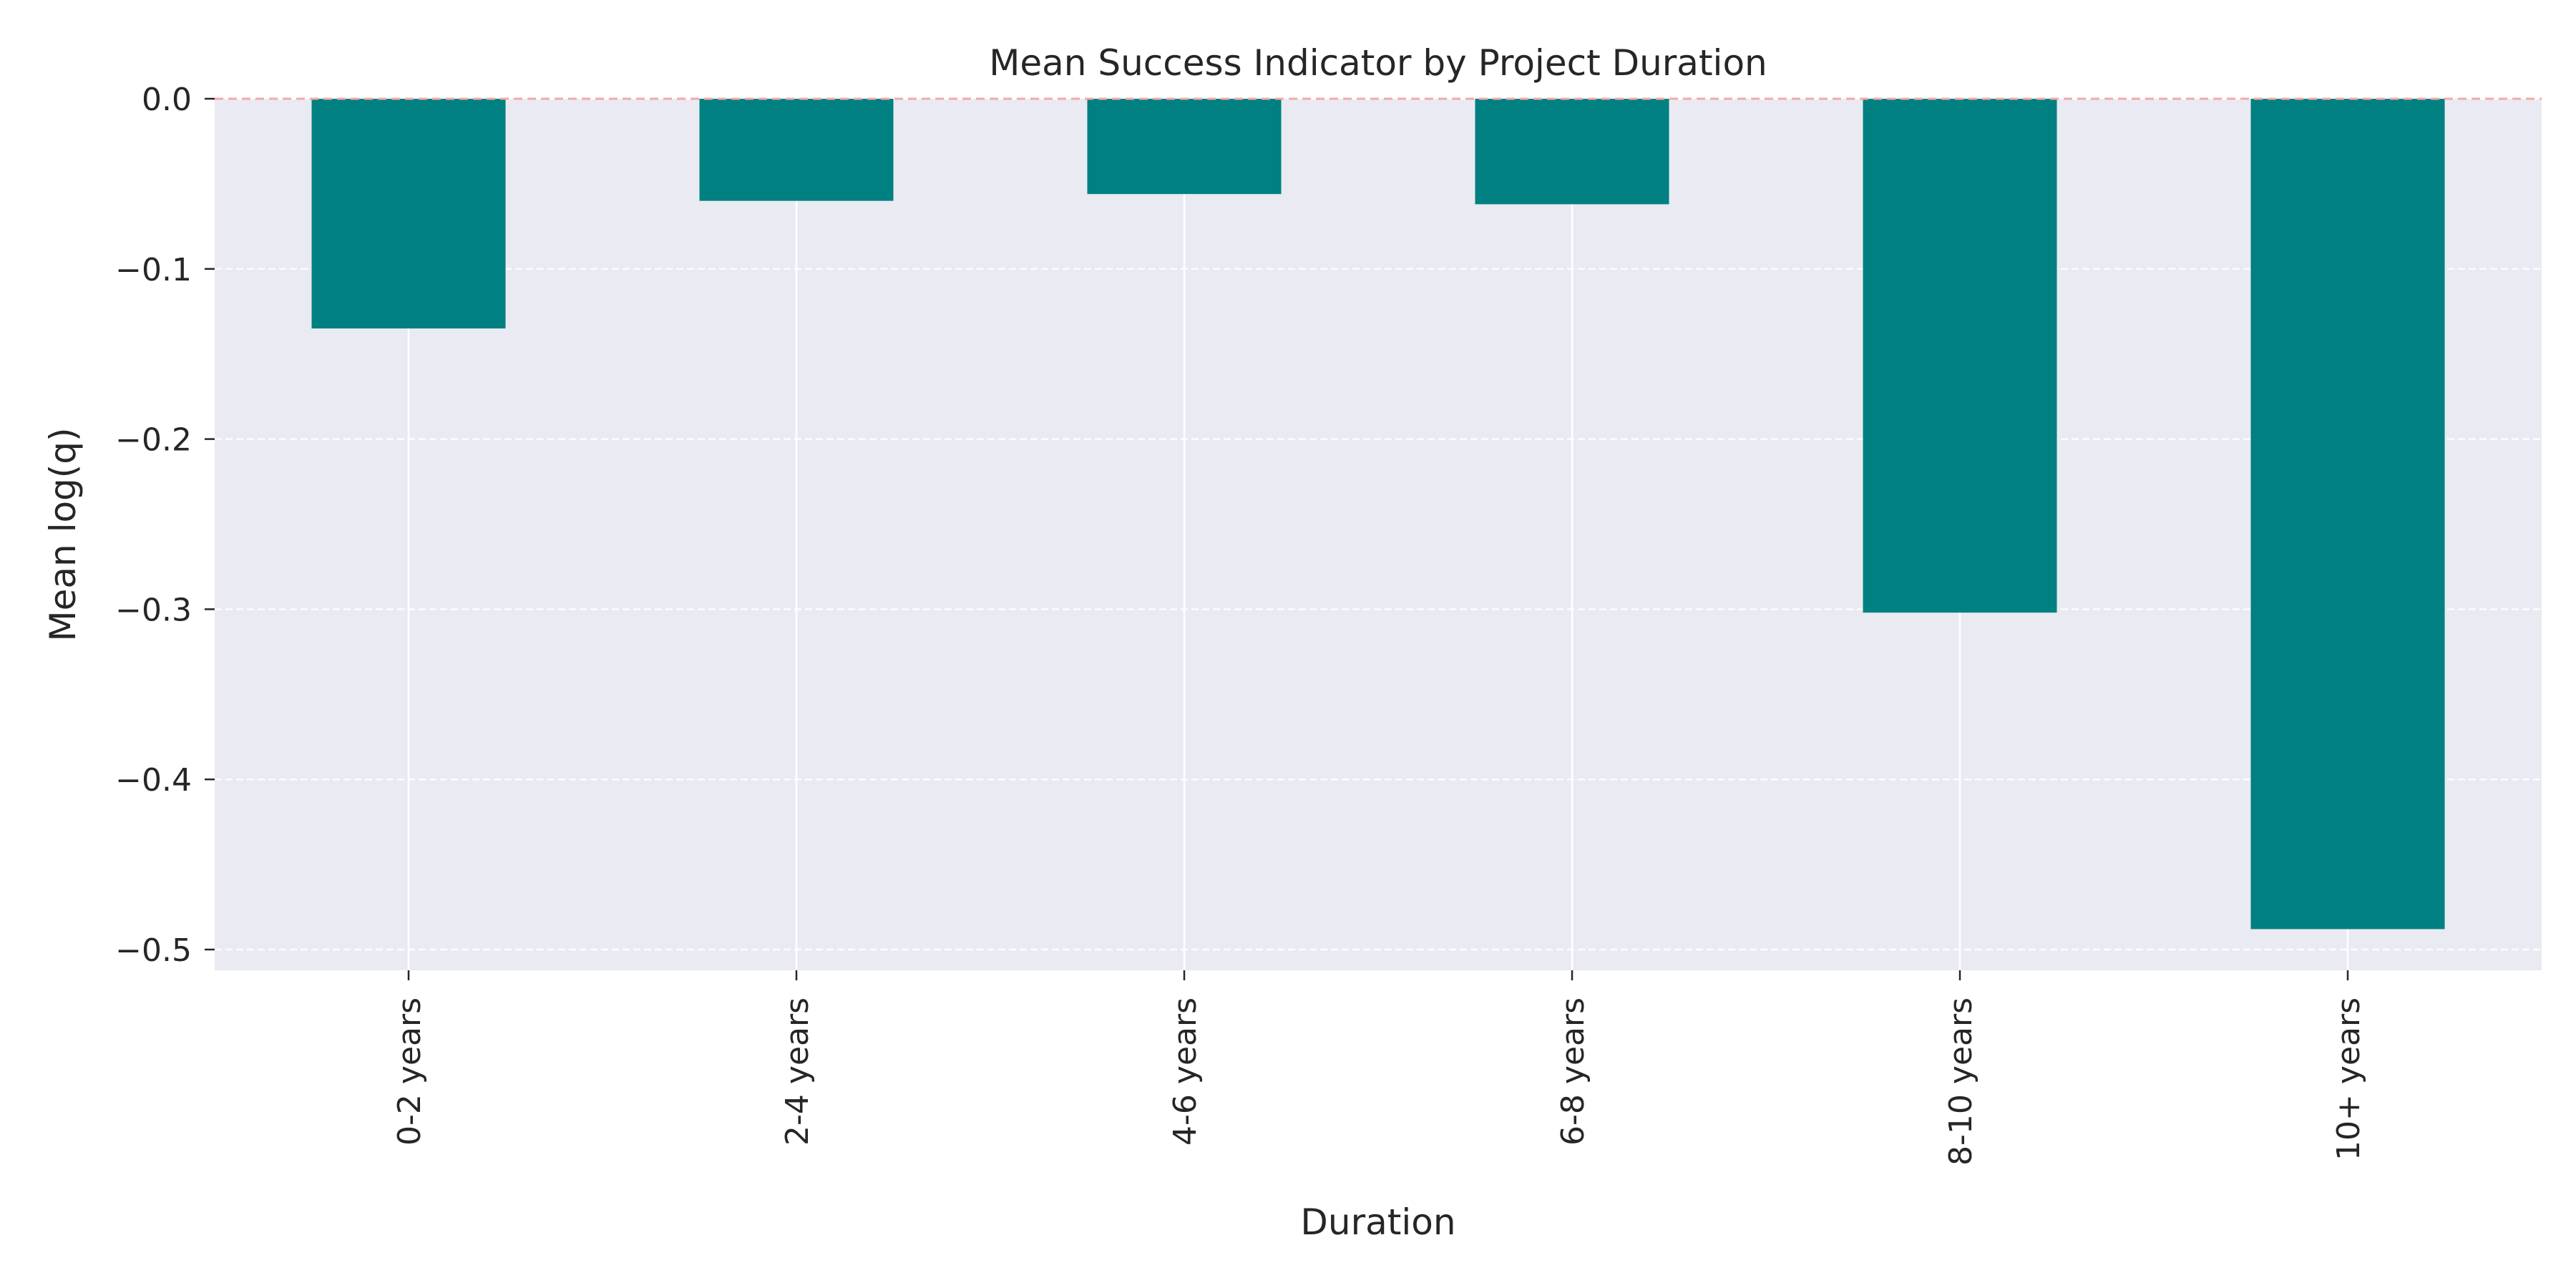  Describe the element at coordinates (1572, 152) in the screenshot. I see `bar-6-8-years` at that location.